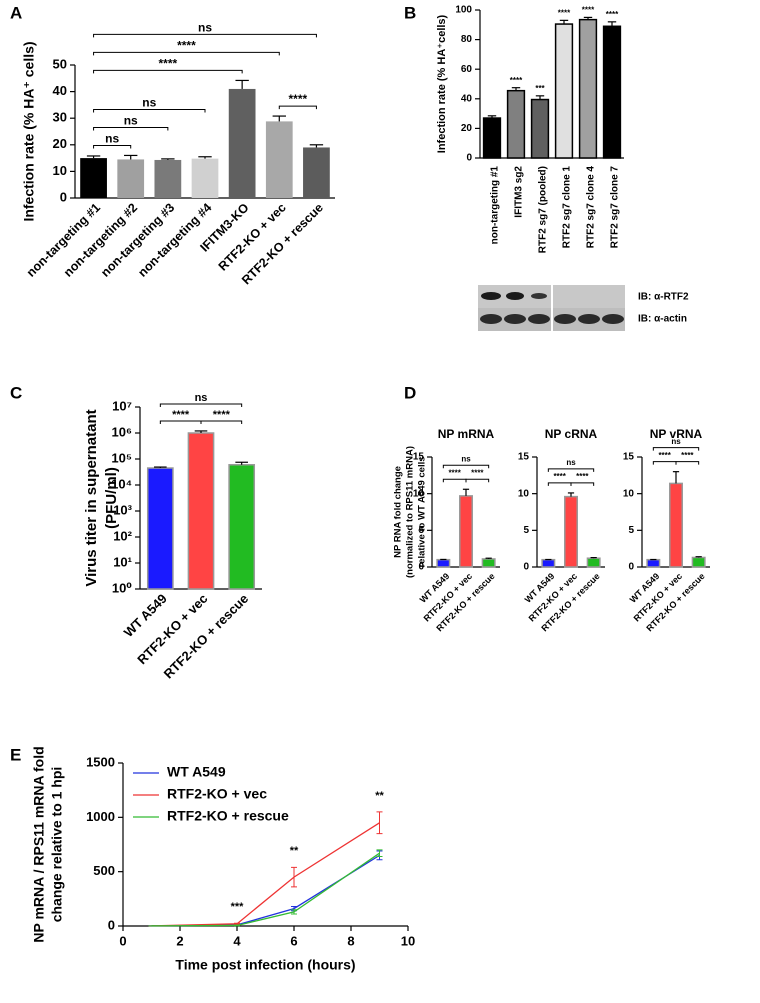  I want to click on legend-label: RTF2-KO + rescue, so click(228, 816).